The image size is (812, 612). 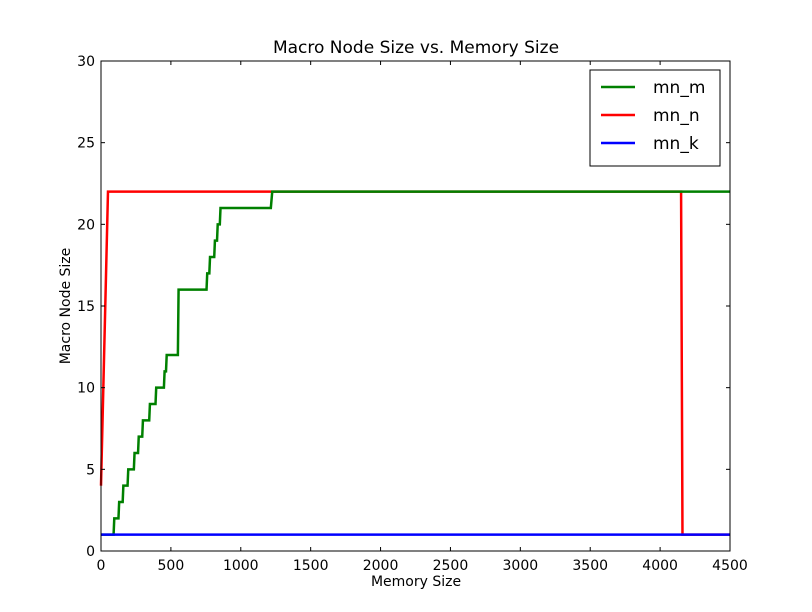 I want to click on chart-title: Macro Node Size vs. Memory Size, so click(x=416, y=48).